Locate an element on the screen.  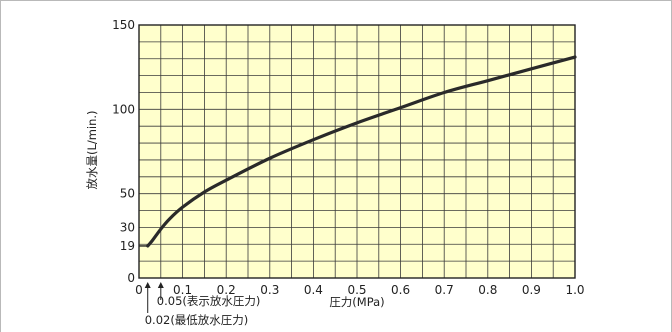
x-tick-label: 0 is located at coordinates (139, 290).